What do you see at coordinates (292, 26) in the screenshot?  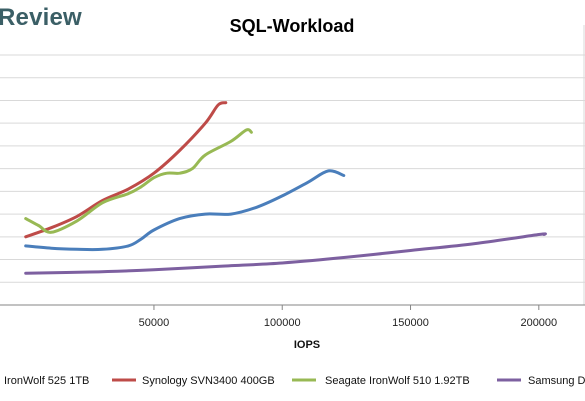 I see `chart-title: SQL-Workload` at bounding box center [292, 26].